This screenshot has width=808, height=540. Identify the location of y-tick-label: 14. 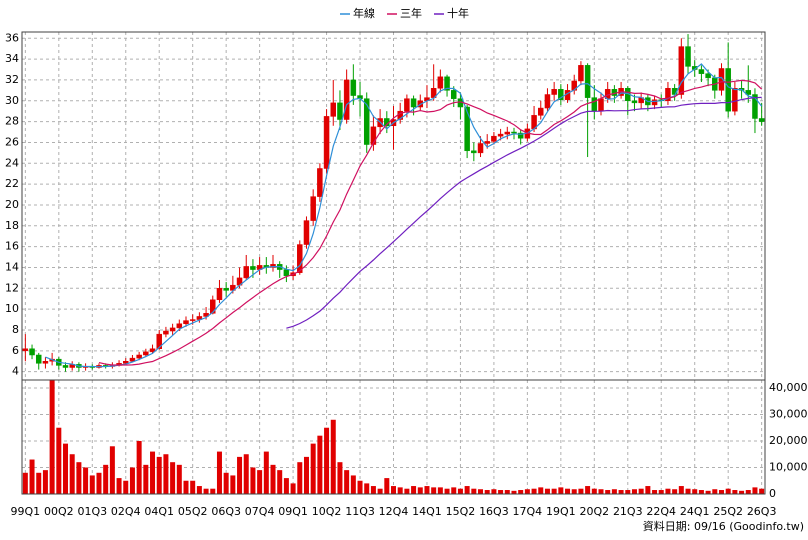
(12, 266).